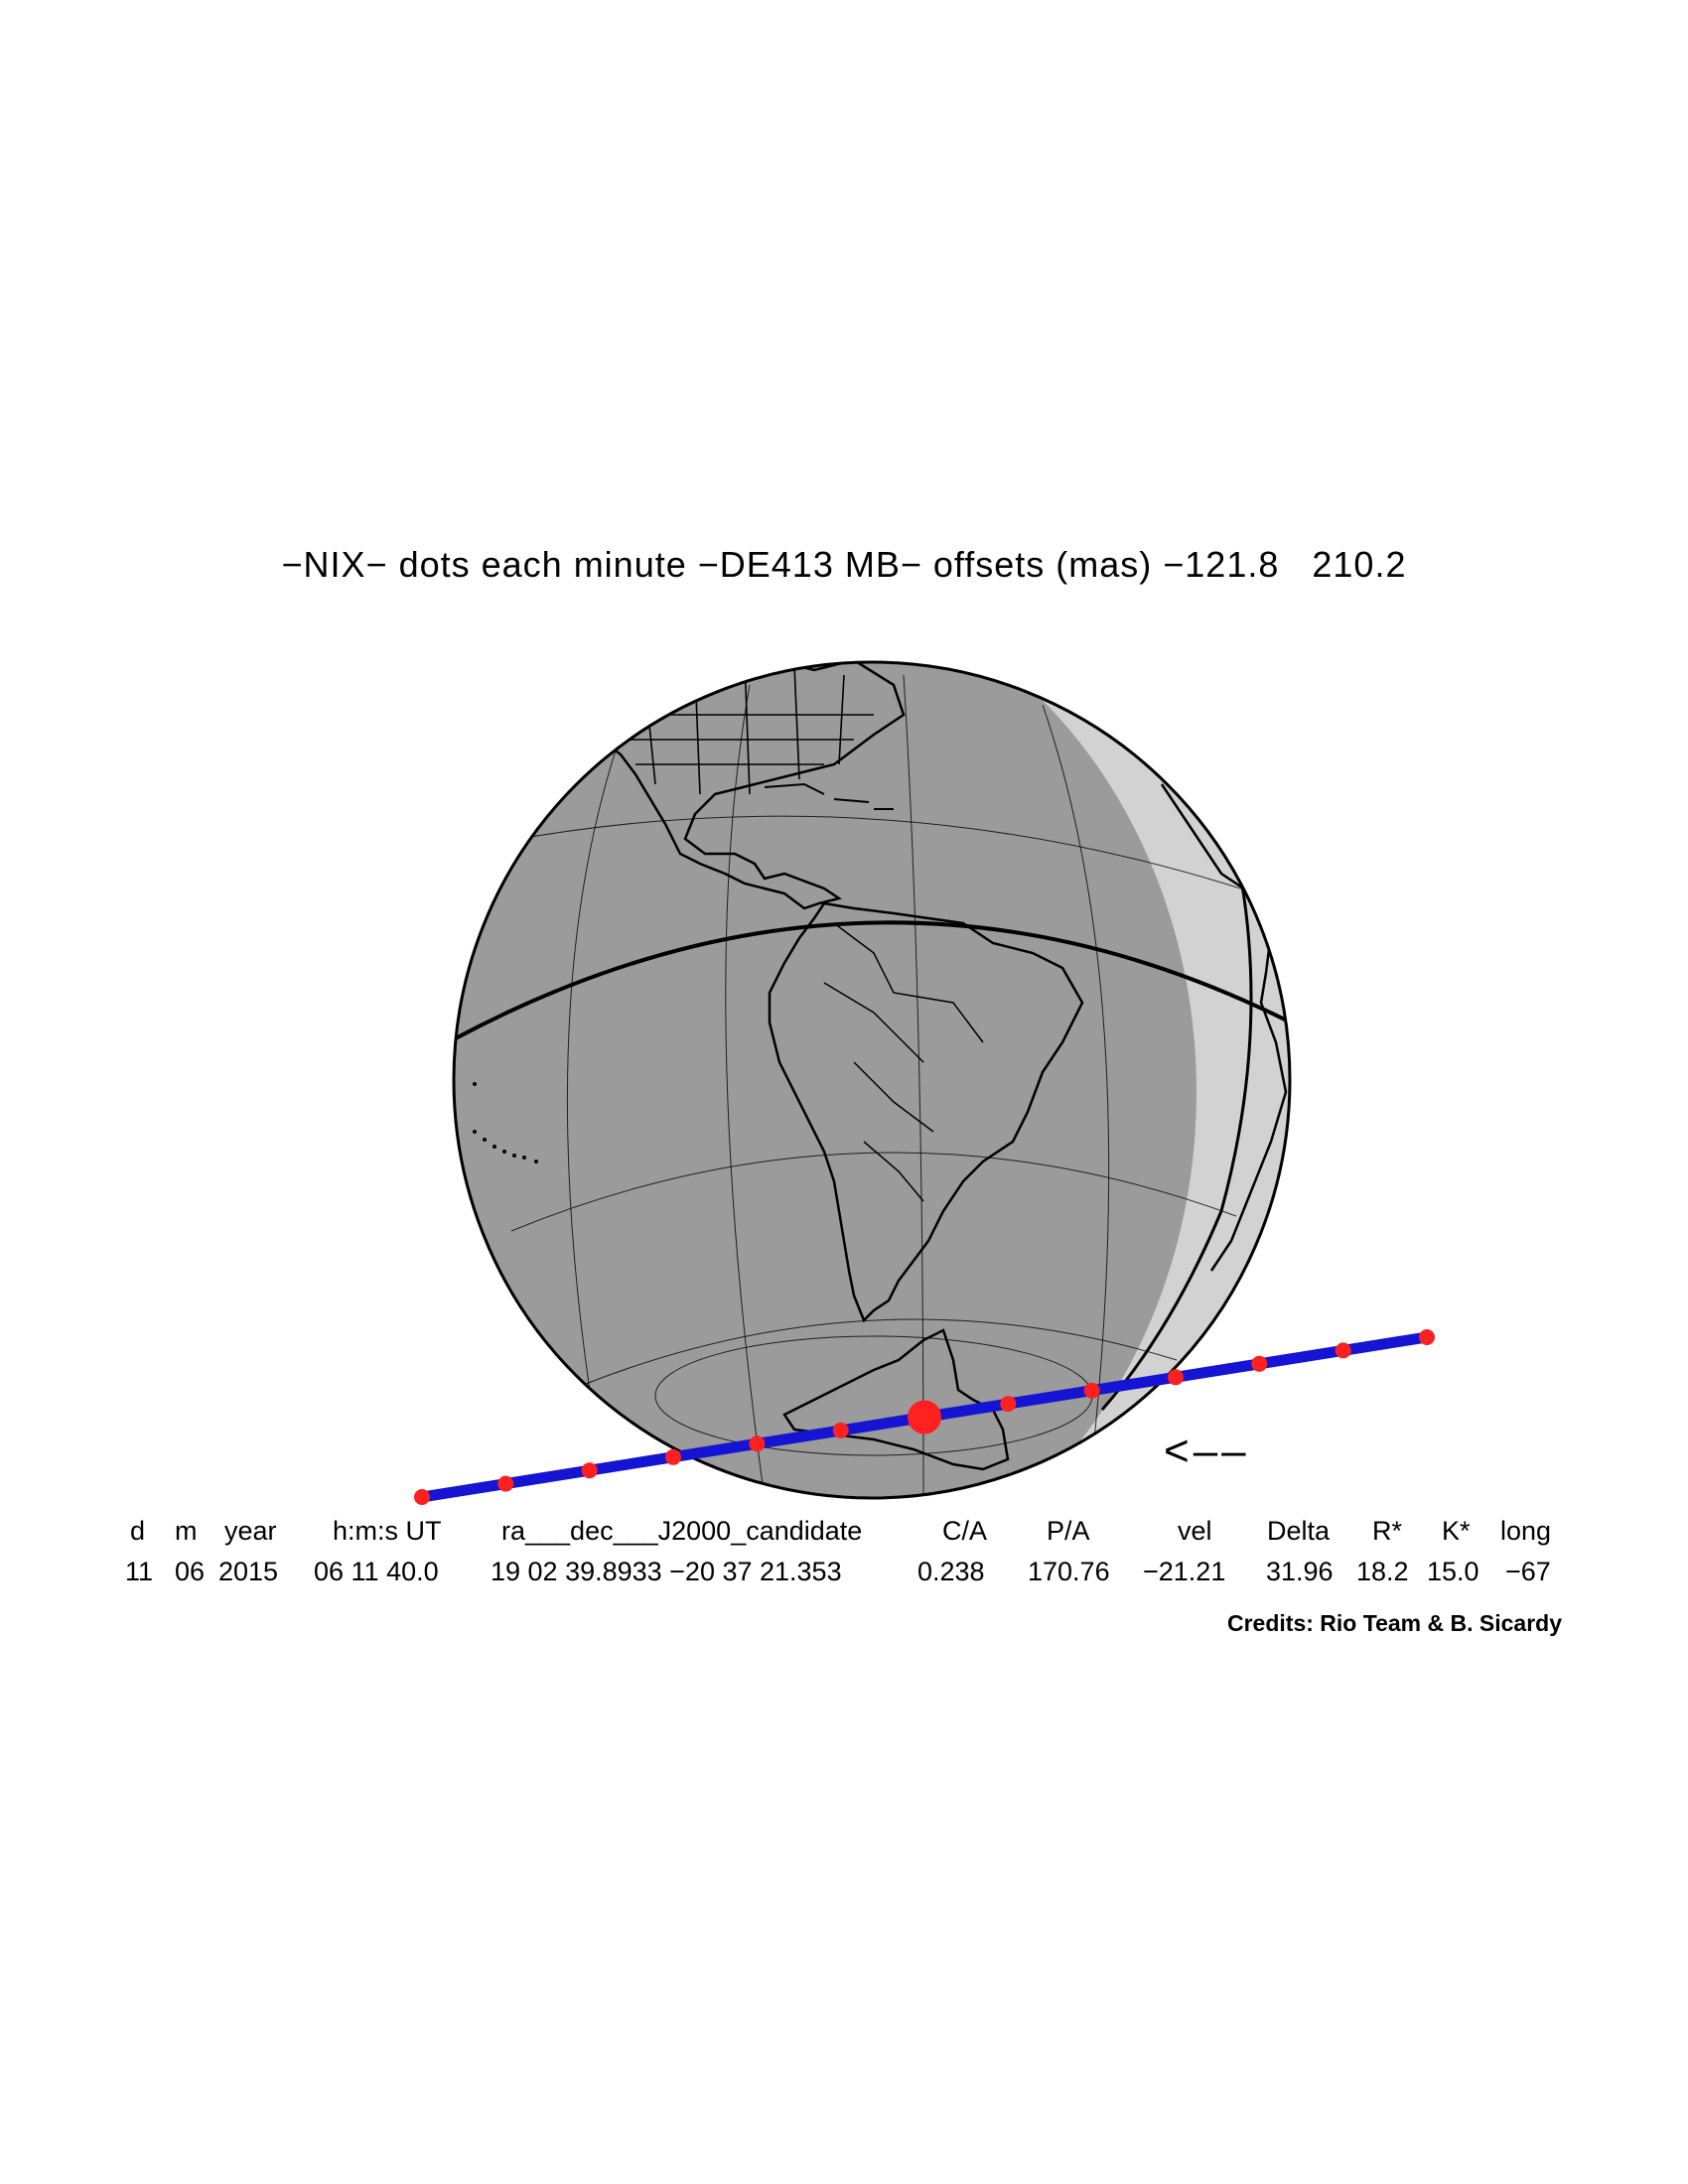 The height and width of the screenshot is (2184, 1688). What do you see at coordinates (1394, 1623) in the screenshot?
I see `credits-text: Credits: Rio Team & B. Sicardy` at bounding box center [1394, 1623].